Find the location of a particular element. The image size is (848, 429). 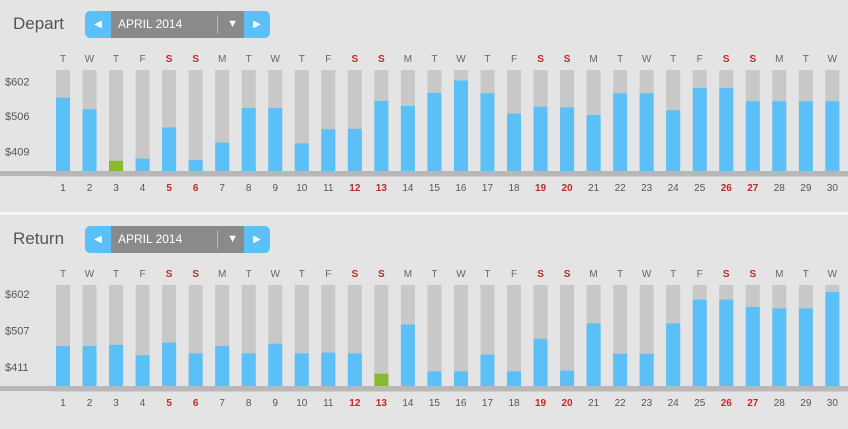

triangle-down-icon: ▼ is located at coordinates (232, 239).